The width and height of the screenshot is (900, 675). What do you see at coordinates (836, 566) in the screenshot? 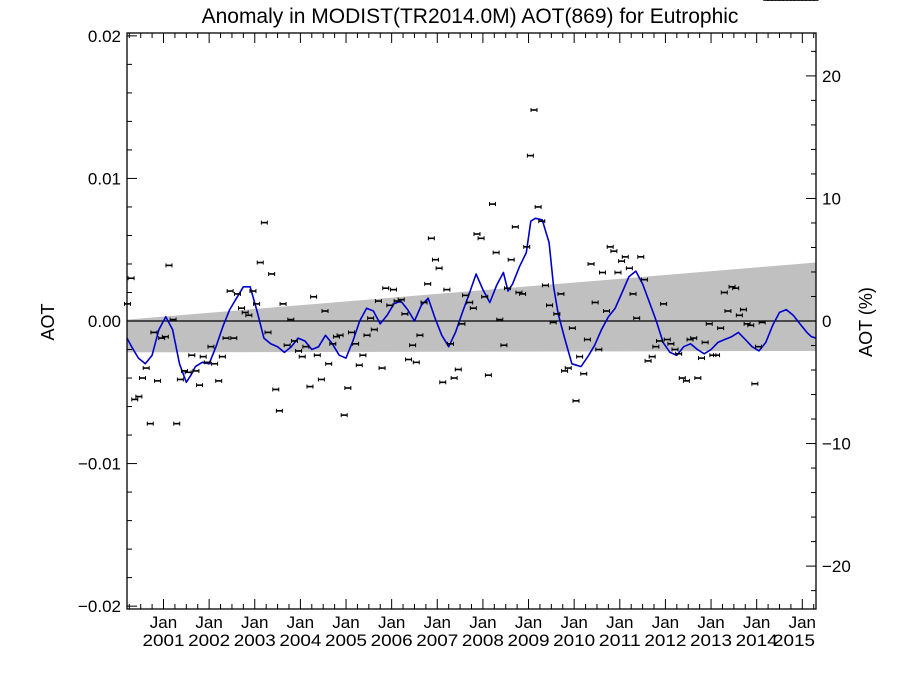
I see `y2-tick-label: −20` at bounding box center [836, 566].